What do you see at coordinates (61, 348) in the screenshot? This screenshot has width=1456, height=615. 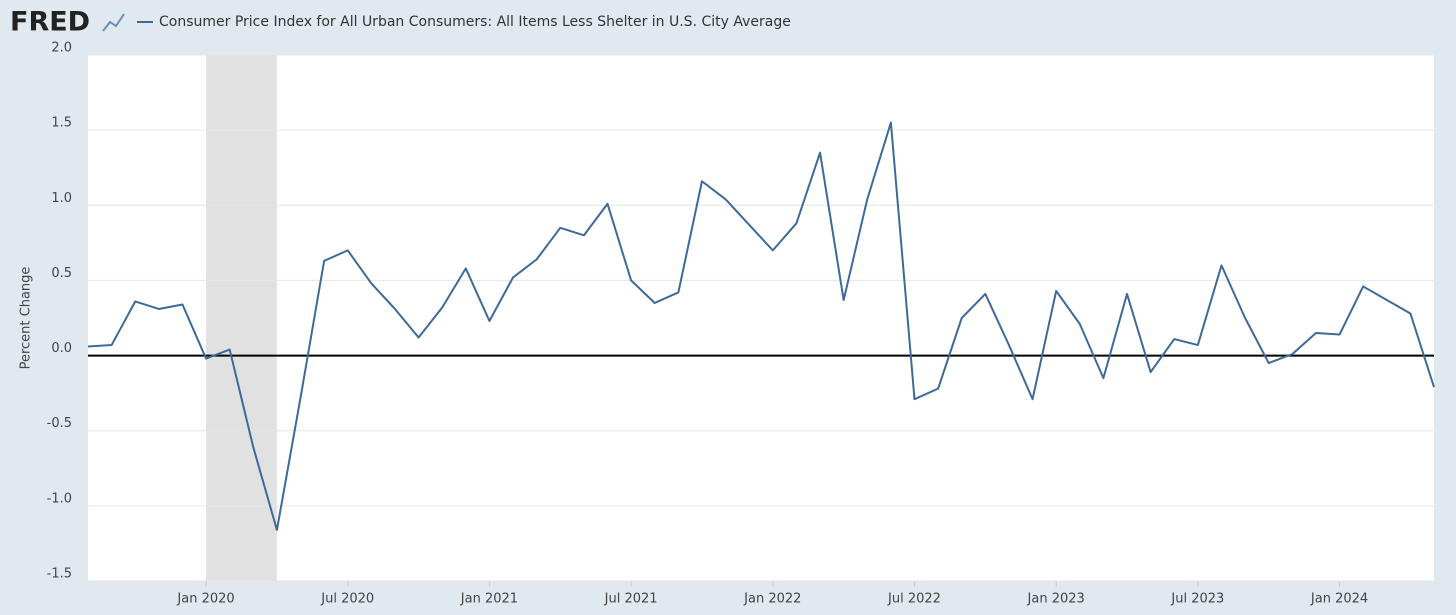 I see `y-tick-label: 0.0` at bounding box center [61, 348].